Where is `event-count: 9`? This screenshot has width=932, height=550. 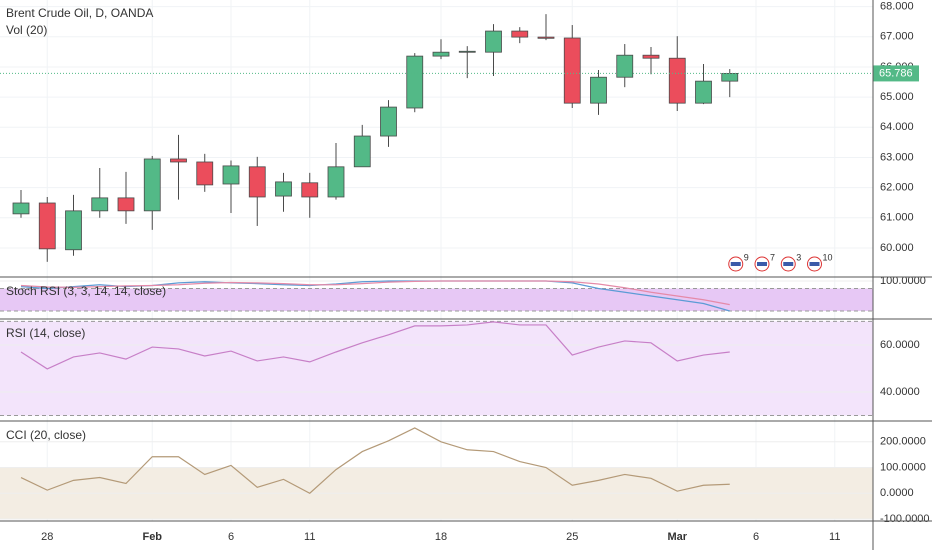
event-count: 9 is located at coordinates (746, 257).